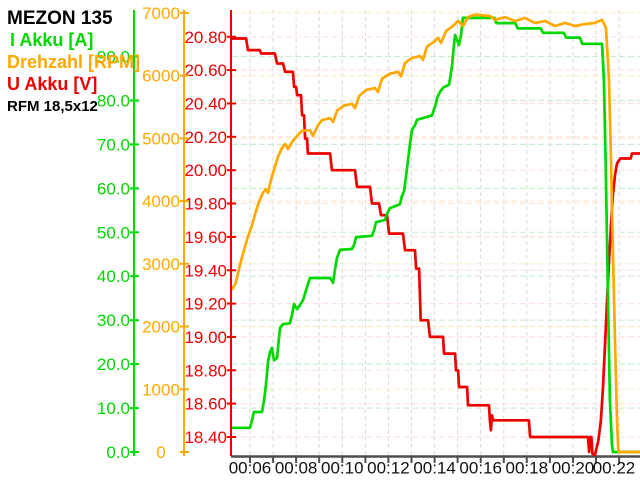  I want to click on tick-label-current: 0.0, so click(118, 452).